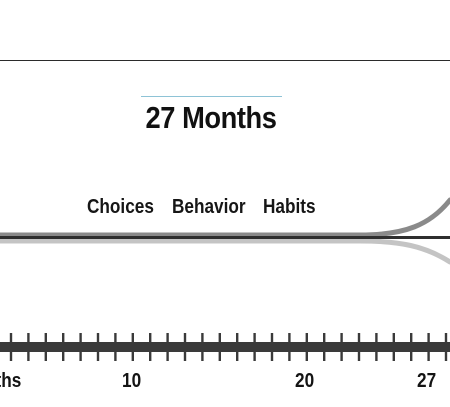 The height and width of the screenshot is (407, 450). Describe the element at coordinates (211, 117) in the screenshot. I see `diagram-title: 27 Months` at that location.